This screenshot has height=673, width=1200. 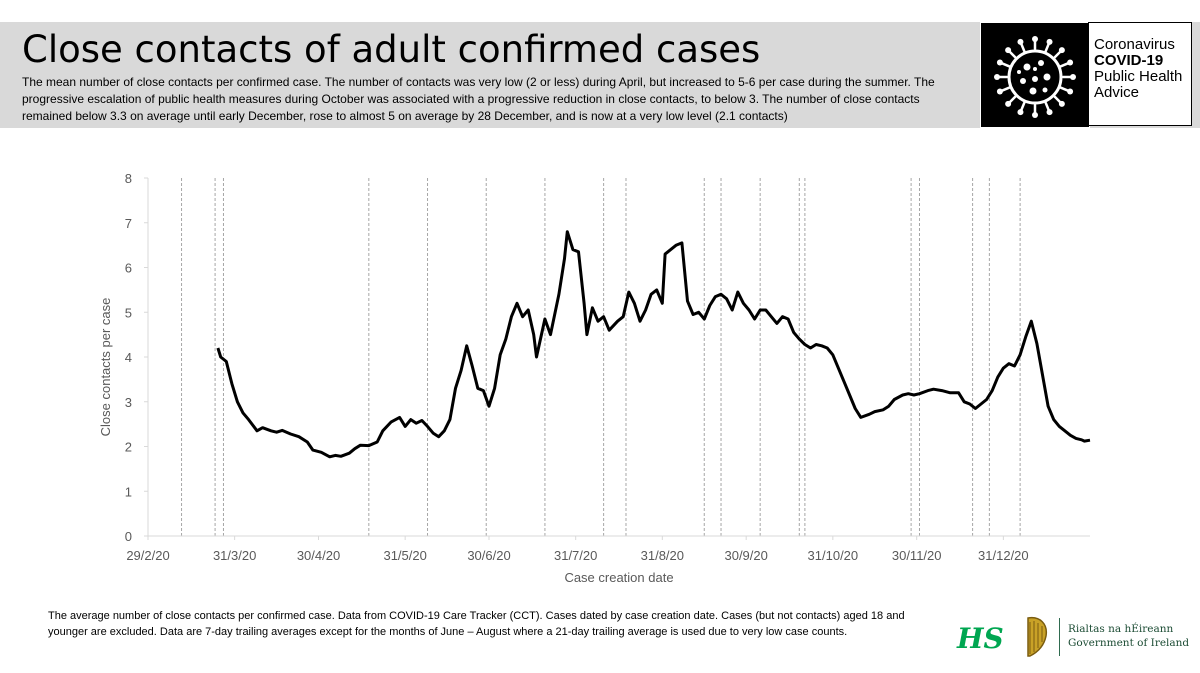 I want to click on x-tick-label: 31/5/20, so click(x=404, y=555).